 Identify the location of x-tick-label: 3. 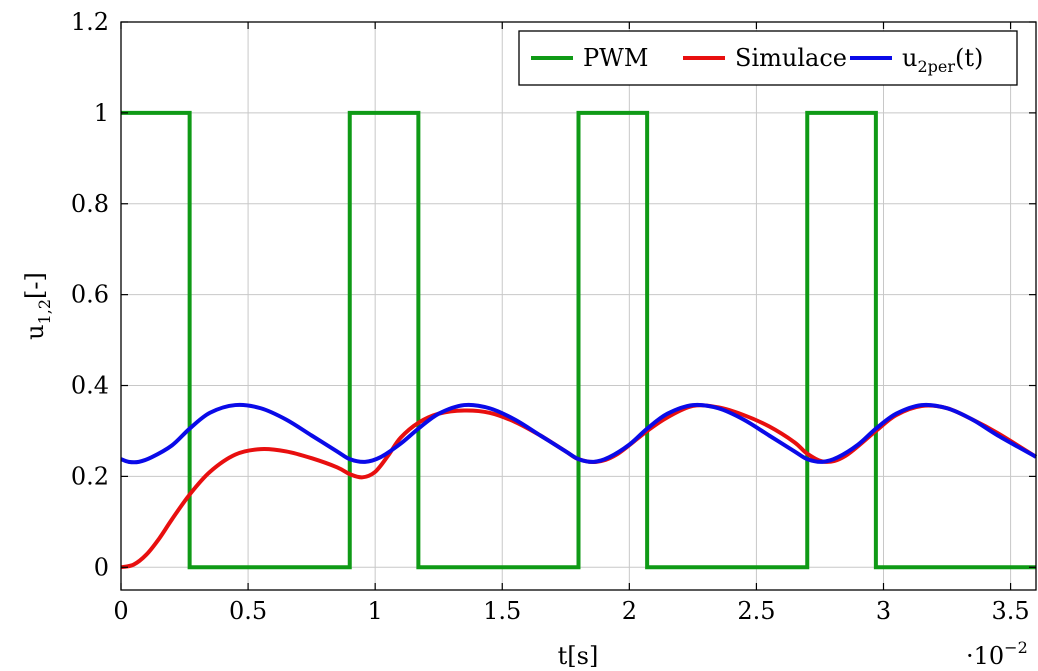
(883, 611).